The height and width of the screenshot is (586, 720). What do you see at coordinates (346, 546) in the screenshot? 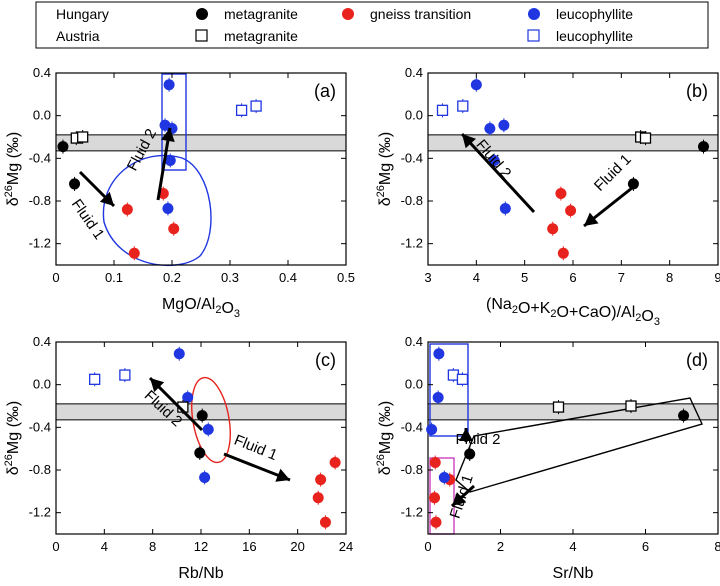
I see `x-tick-label: 24` at bounding box center [346, 546].